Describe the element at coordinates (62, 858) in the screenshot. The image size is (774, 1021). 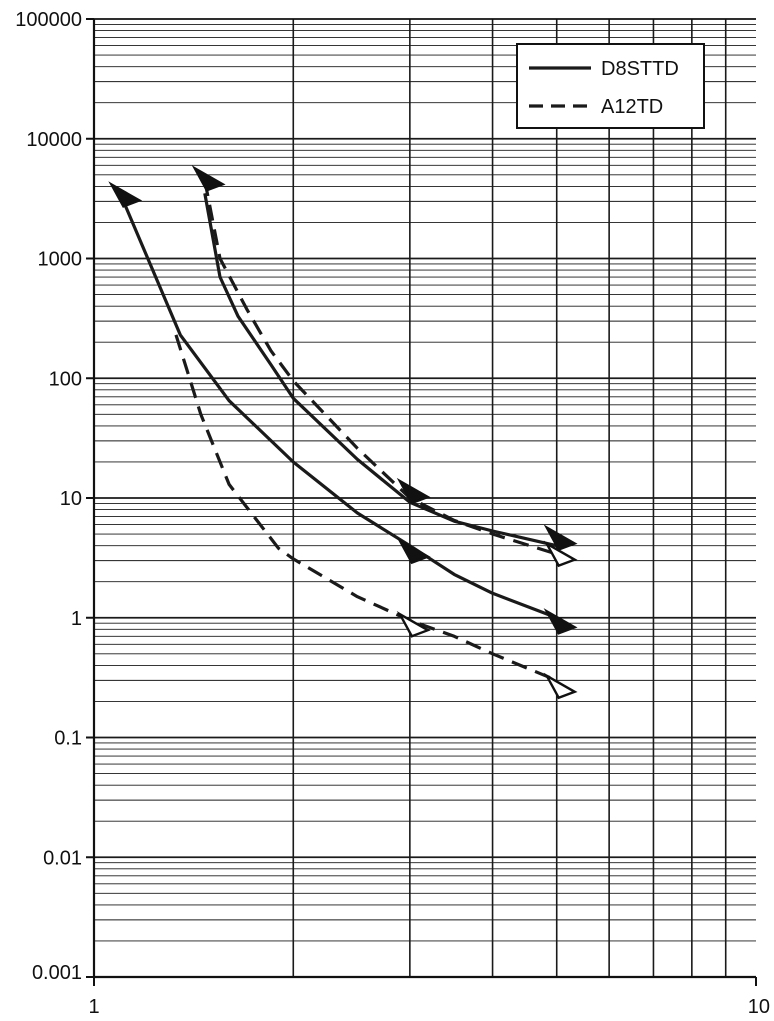
I see `y-tick-label: 0.01` at that location.